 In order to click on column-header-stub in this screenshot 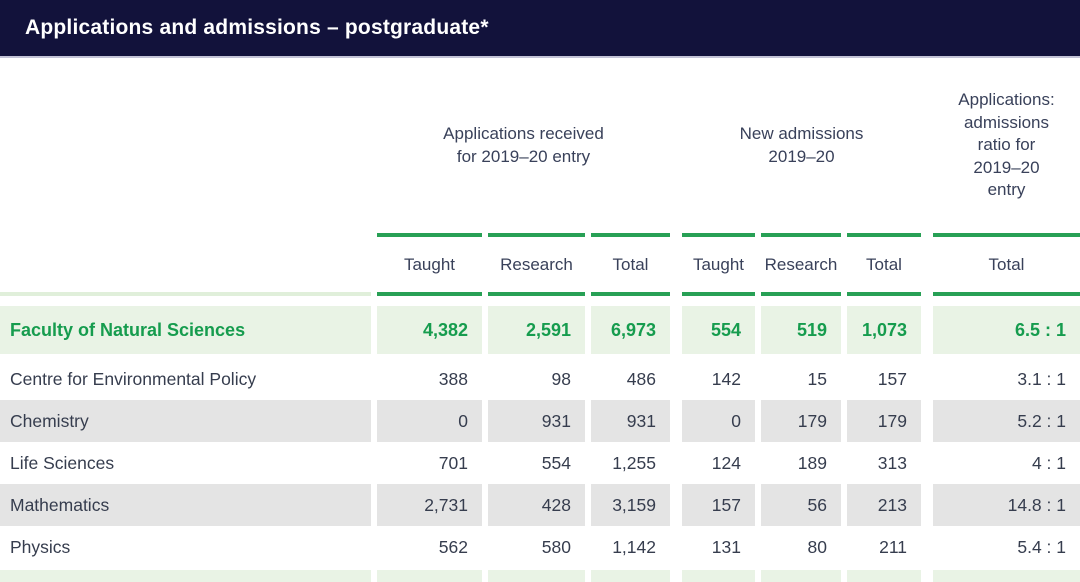, I will do `click(185, 264)`.